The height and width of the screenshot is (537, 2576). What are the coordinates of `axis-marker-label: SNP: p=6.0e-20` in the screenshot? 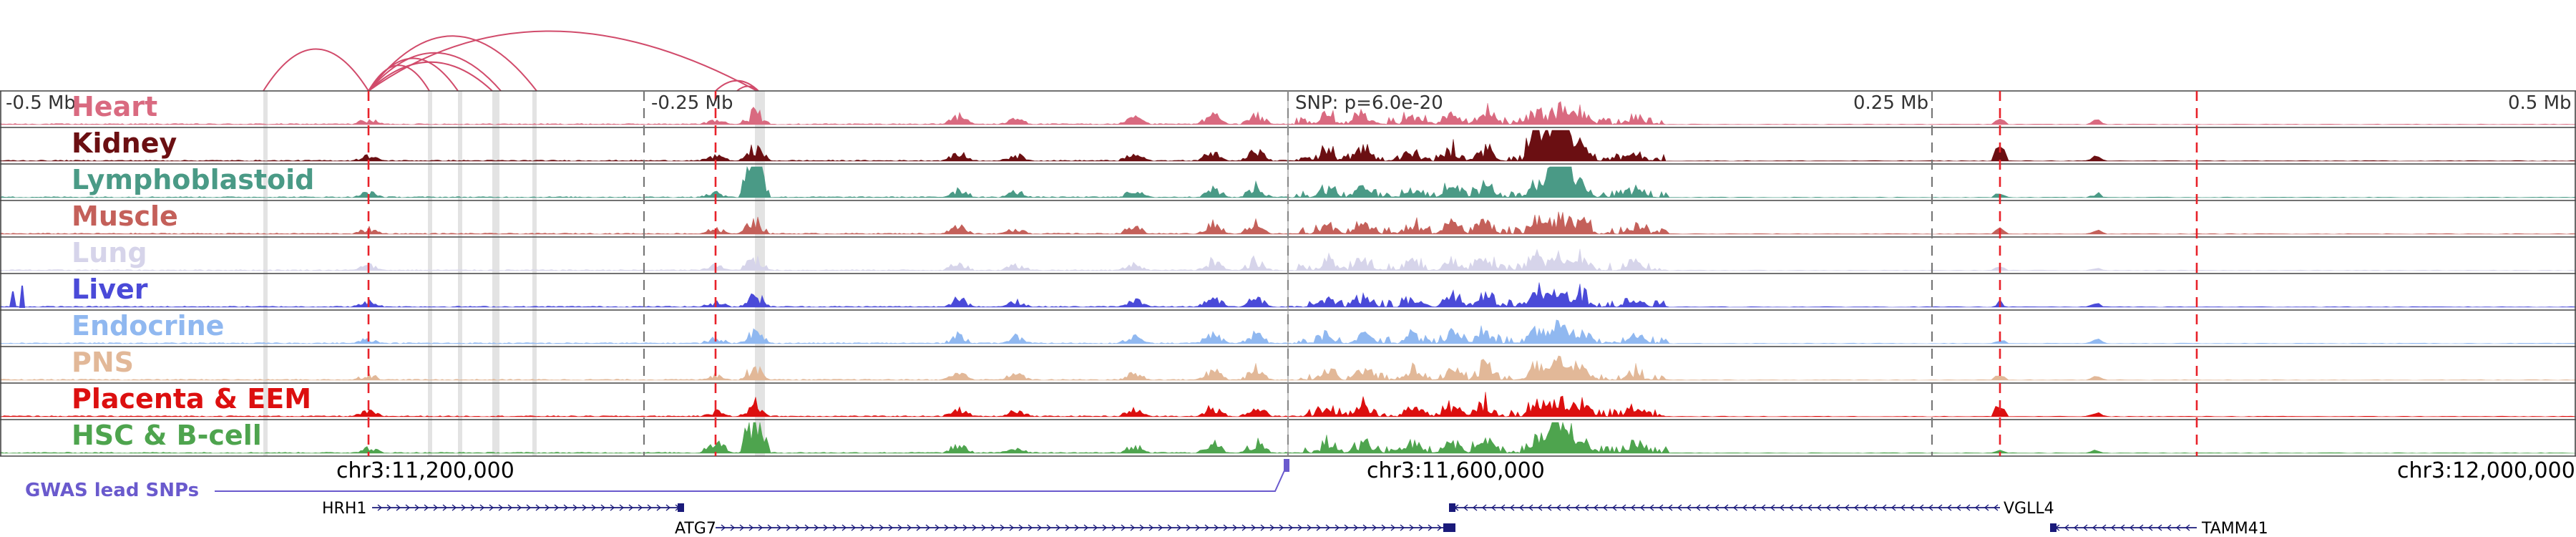 It's located at (1369, 103).